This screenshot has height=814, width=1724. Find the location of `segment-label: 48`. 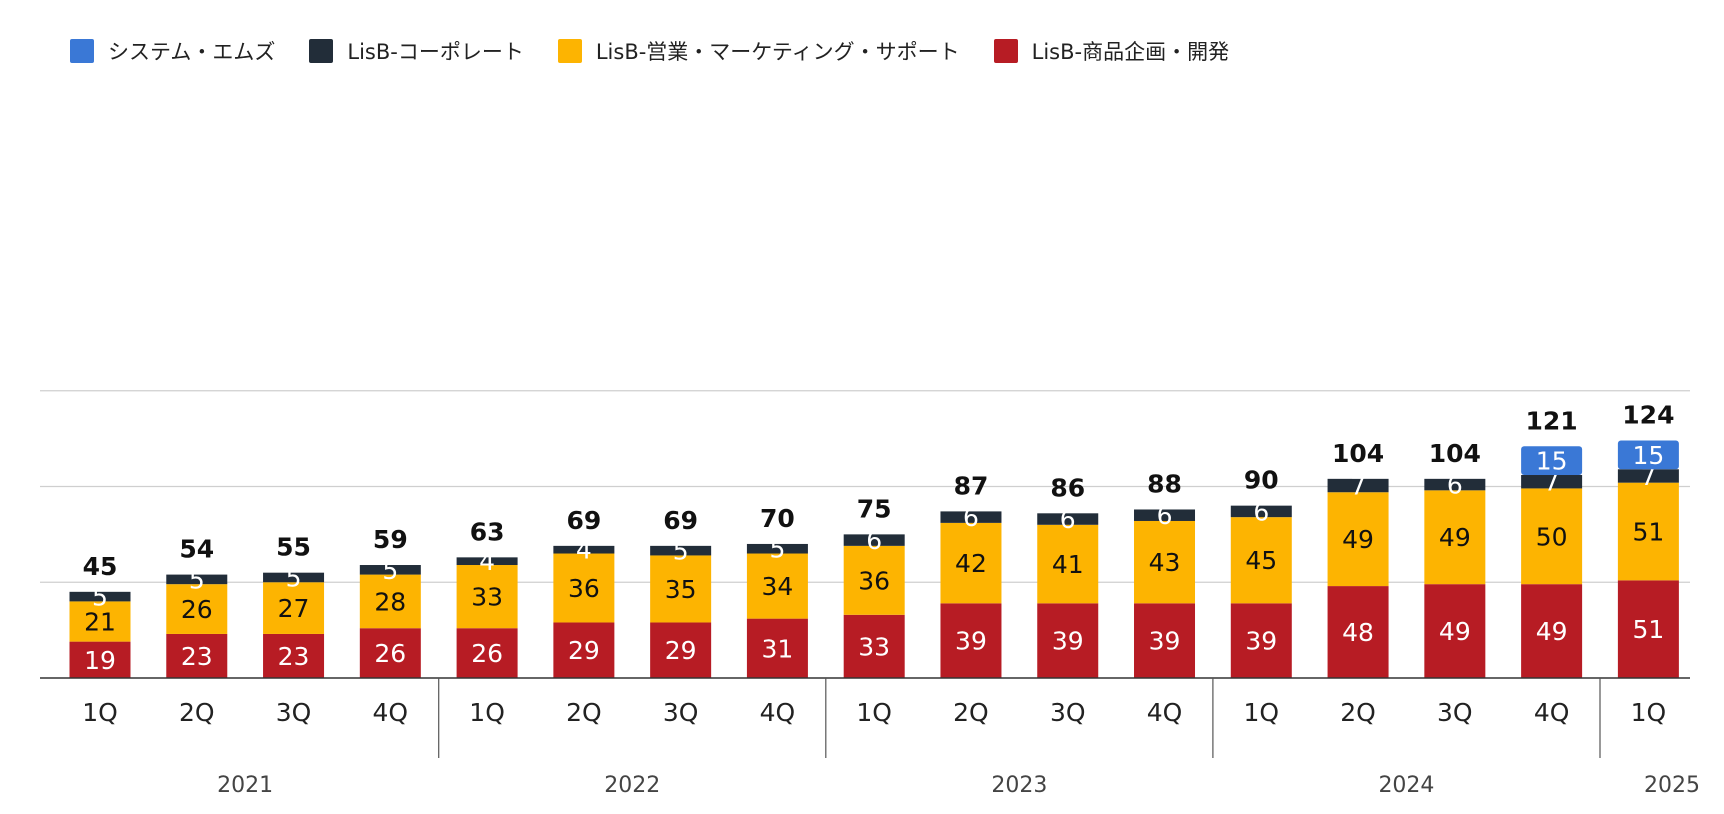

segment-label: 48 is located at coordinates (1358, 632).